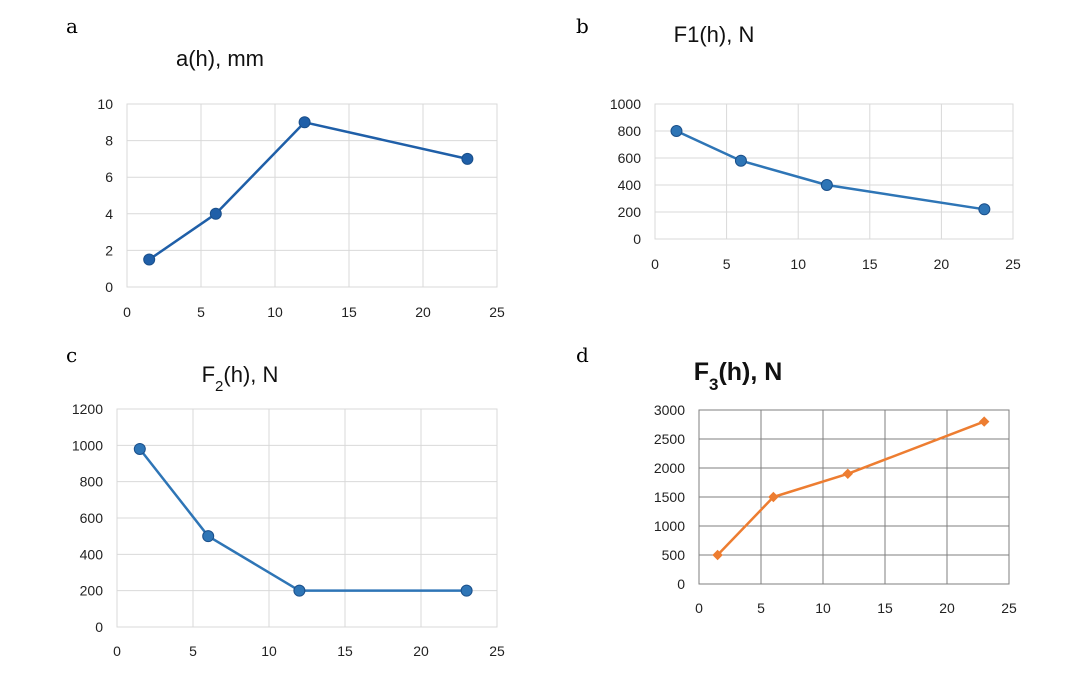  What do you see at coordinates (109, 250) in the screenshot?
I see `y-tick-label: 2` at bounding box center [109, 250].